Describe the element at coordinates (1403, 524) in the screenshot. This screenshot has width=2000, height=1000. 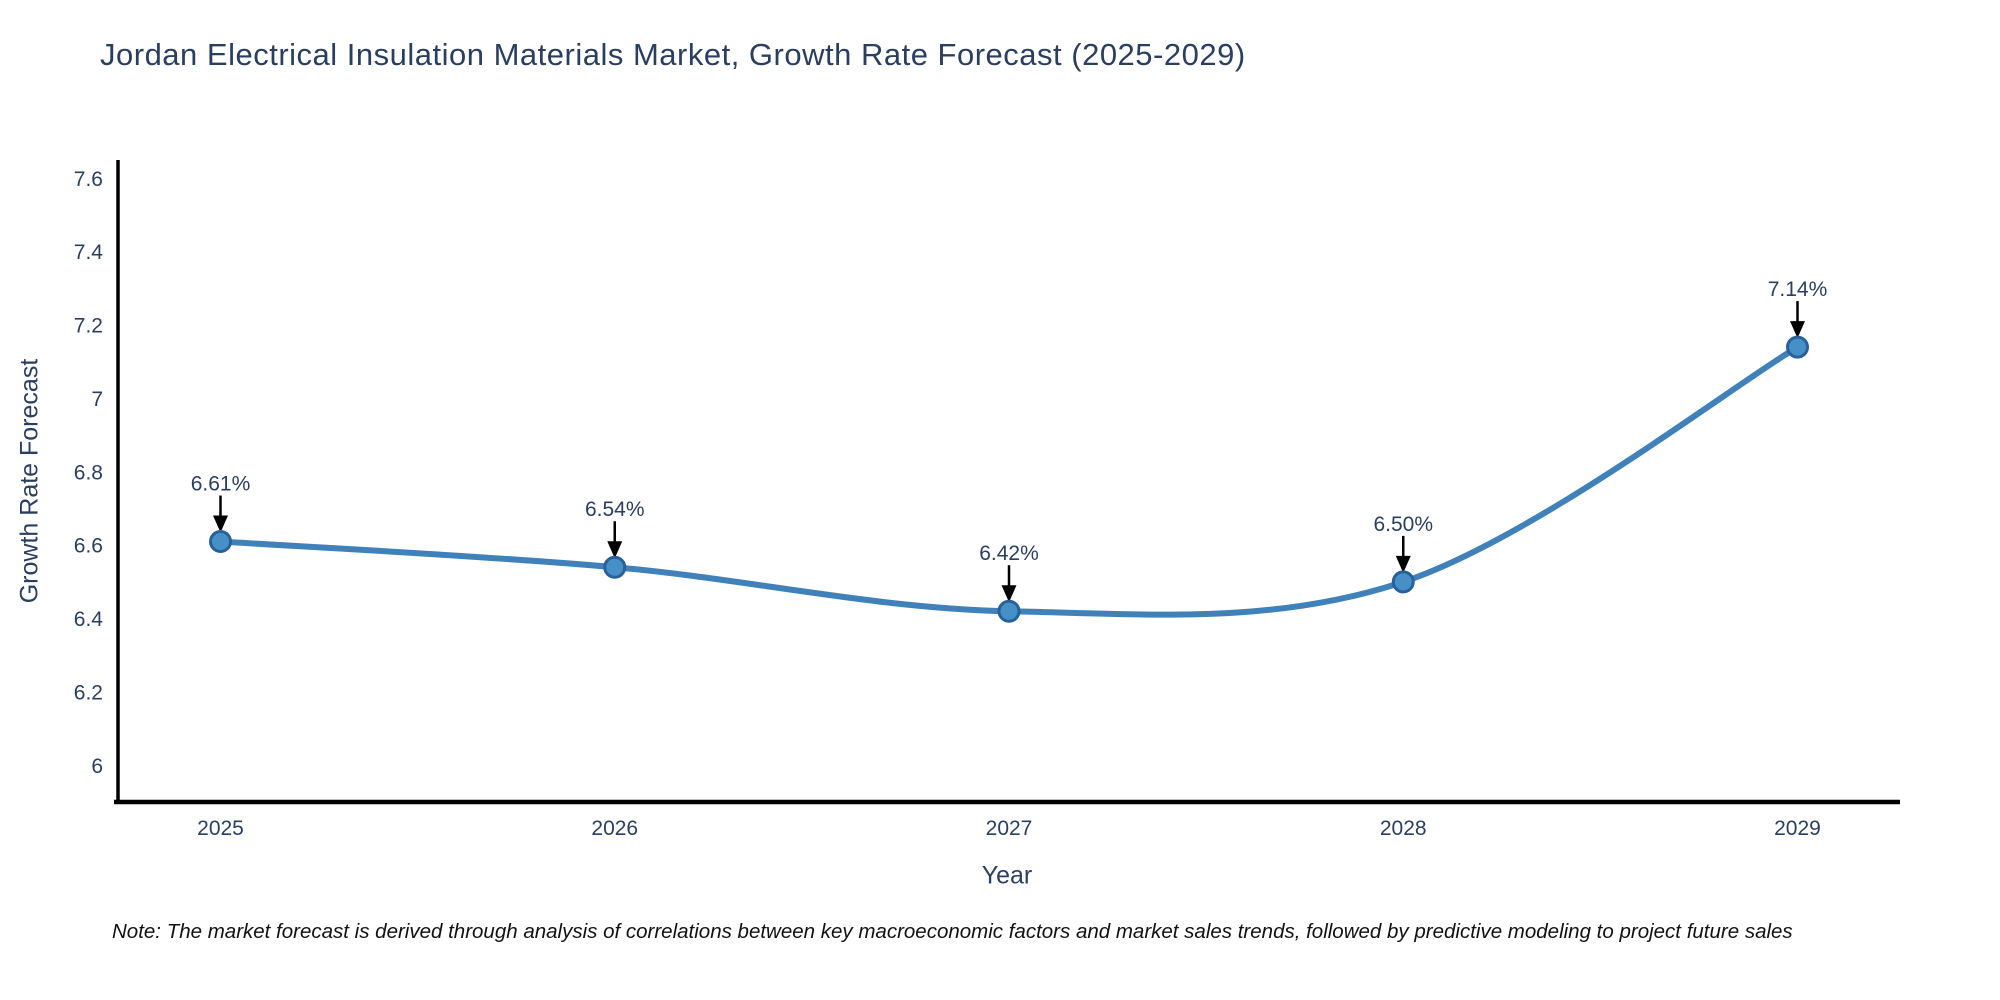
I see `data-point-label-2028: 6.50%` at that location.